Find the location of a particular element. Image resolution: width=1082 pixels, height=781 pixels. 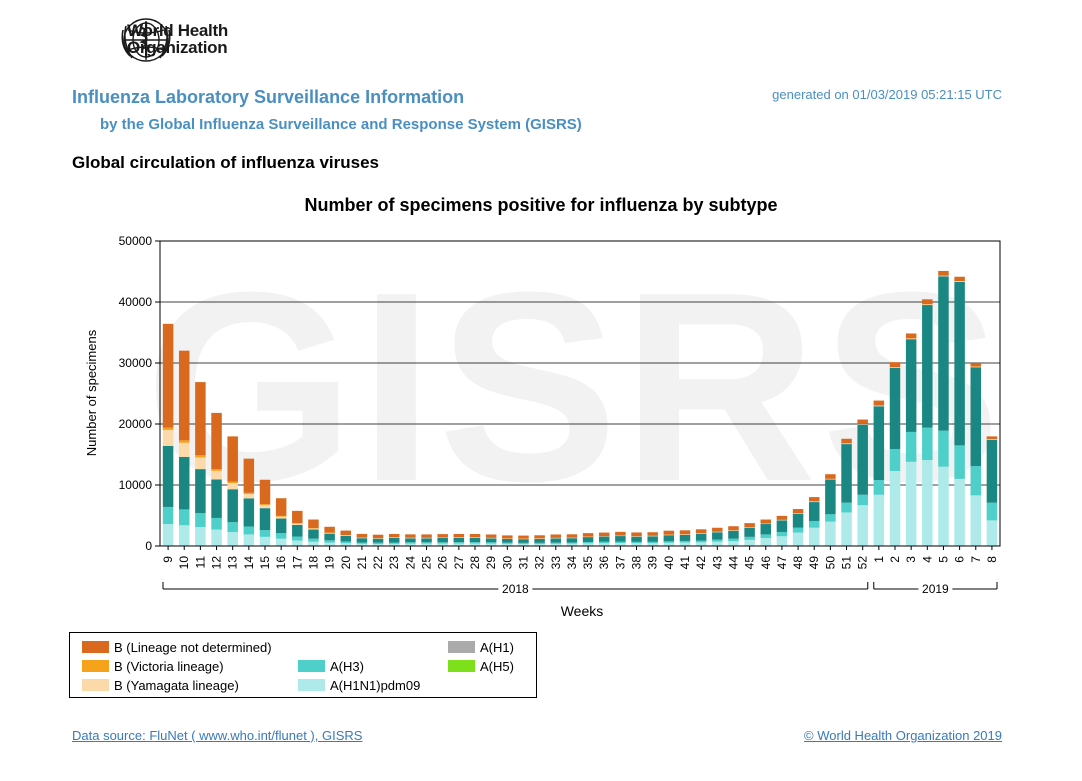

x-tick-label: 27 is located at coordinates (459, 563).